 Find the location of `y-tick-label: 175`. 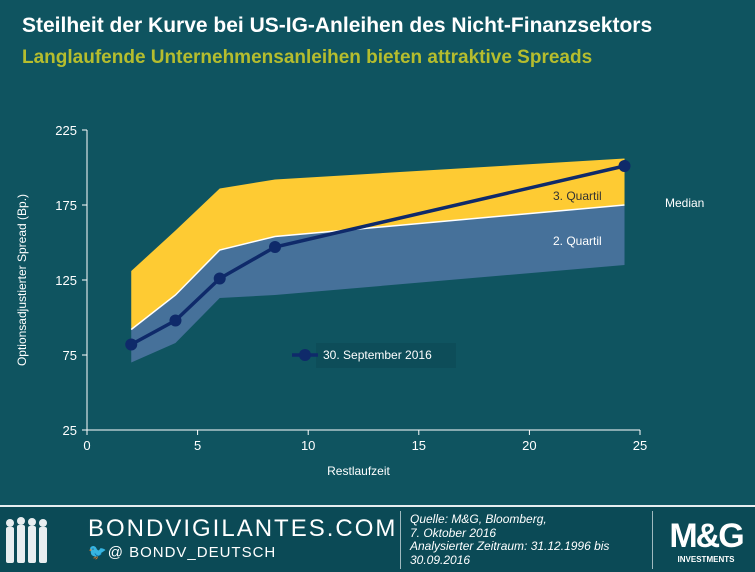

y-tick-label: 175 is located at coordinates (66, 205).